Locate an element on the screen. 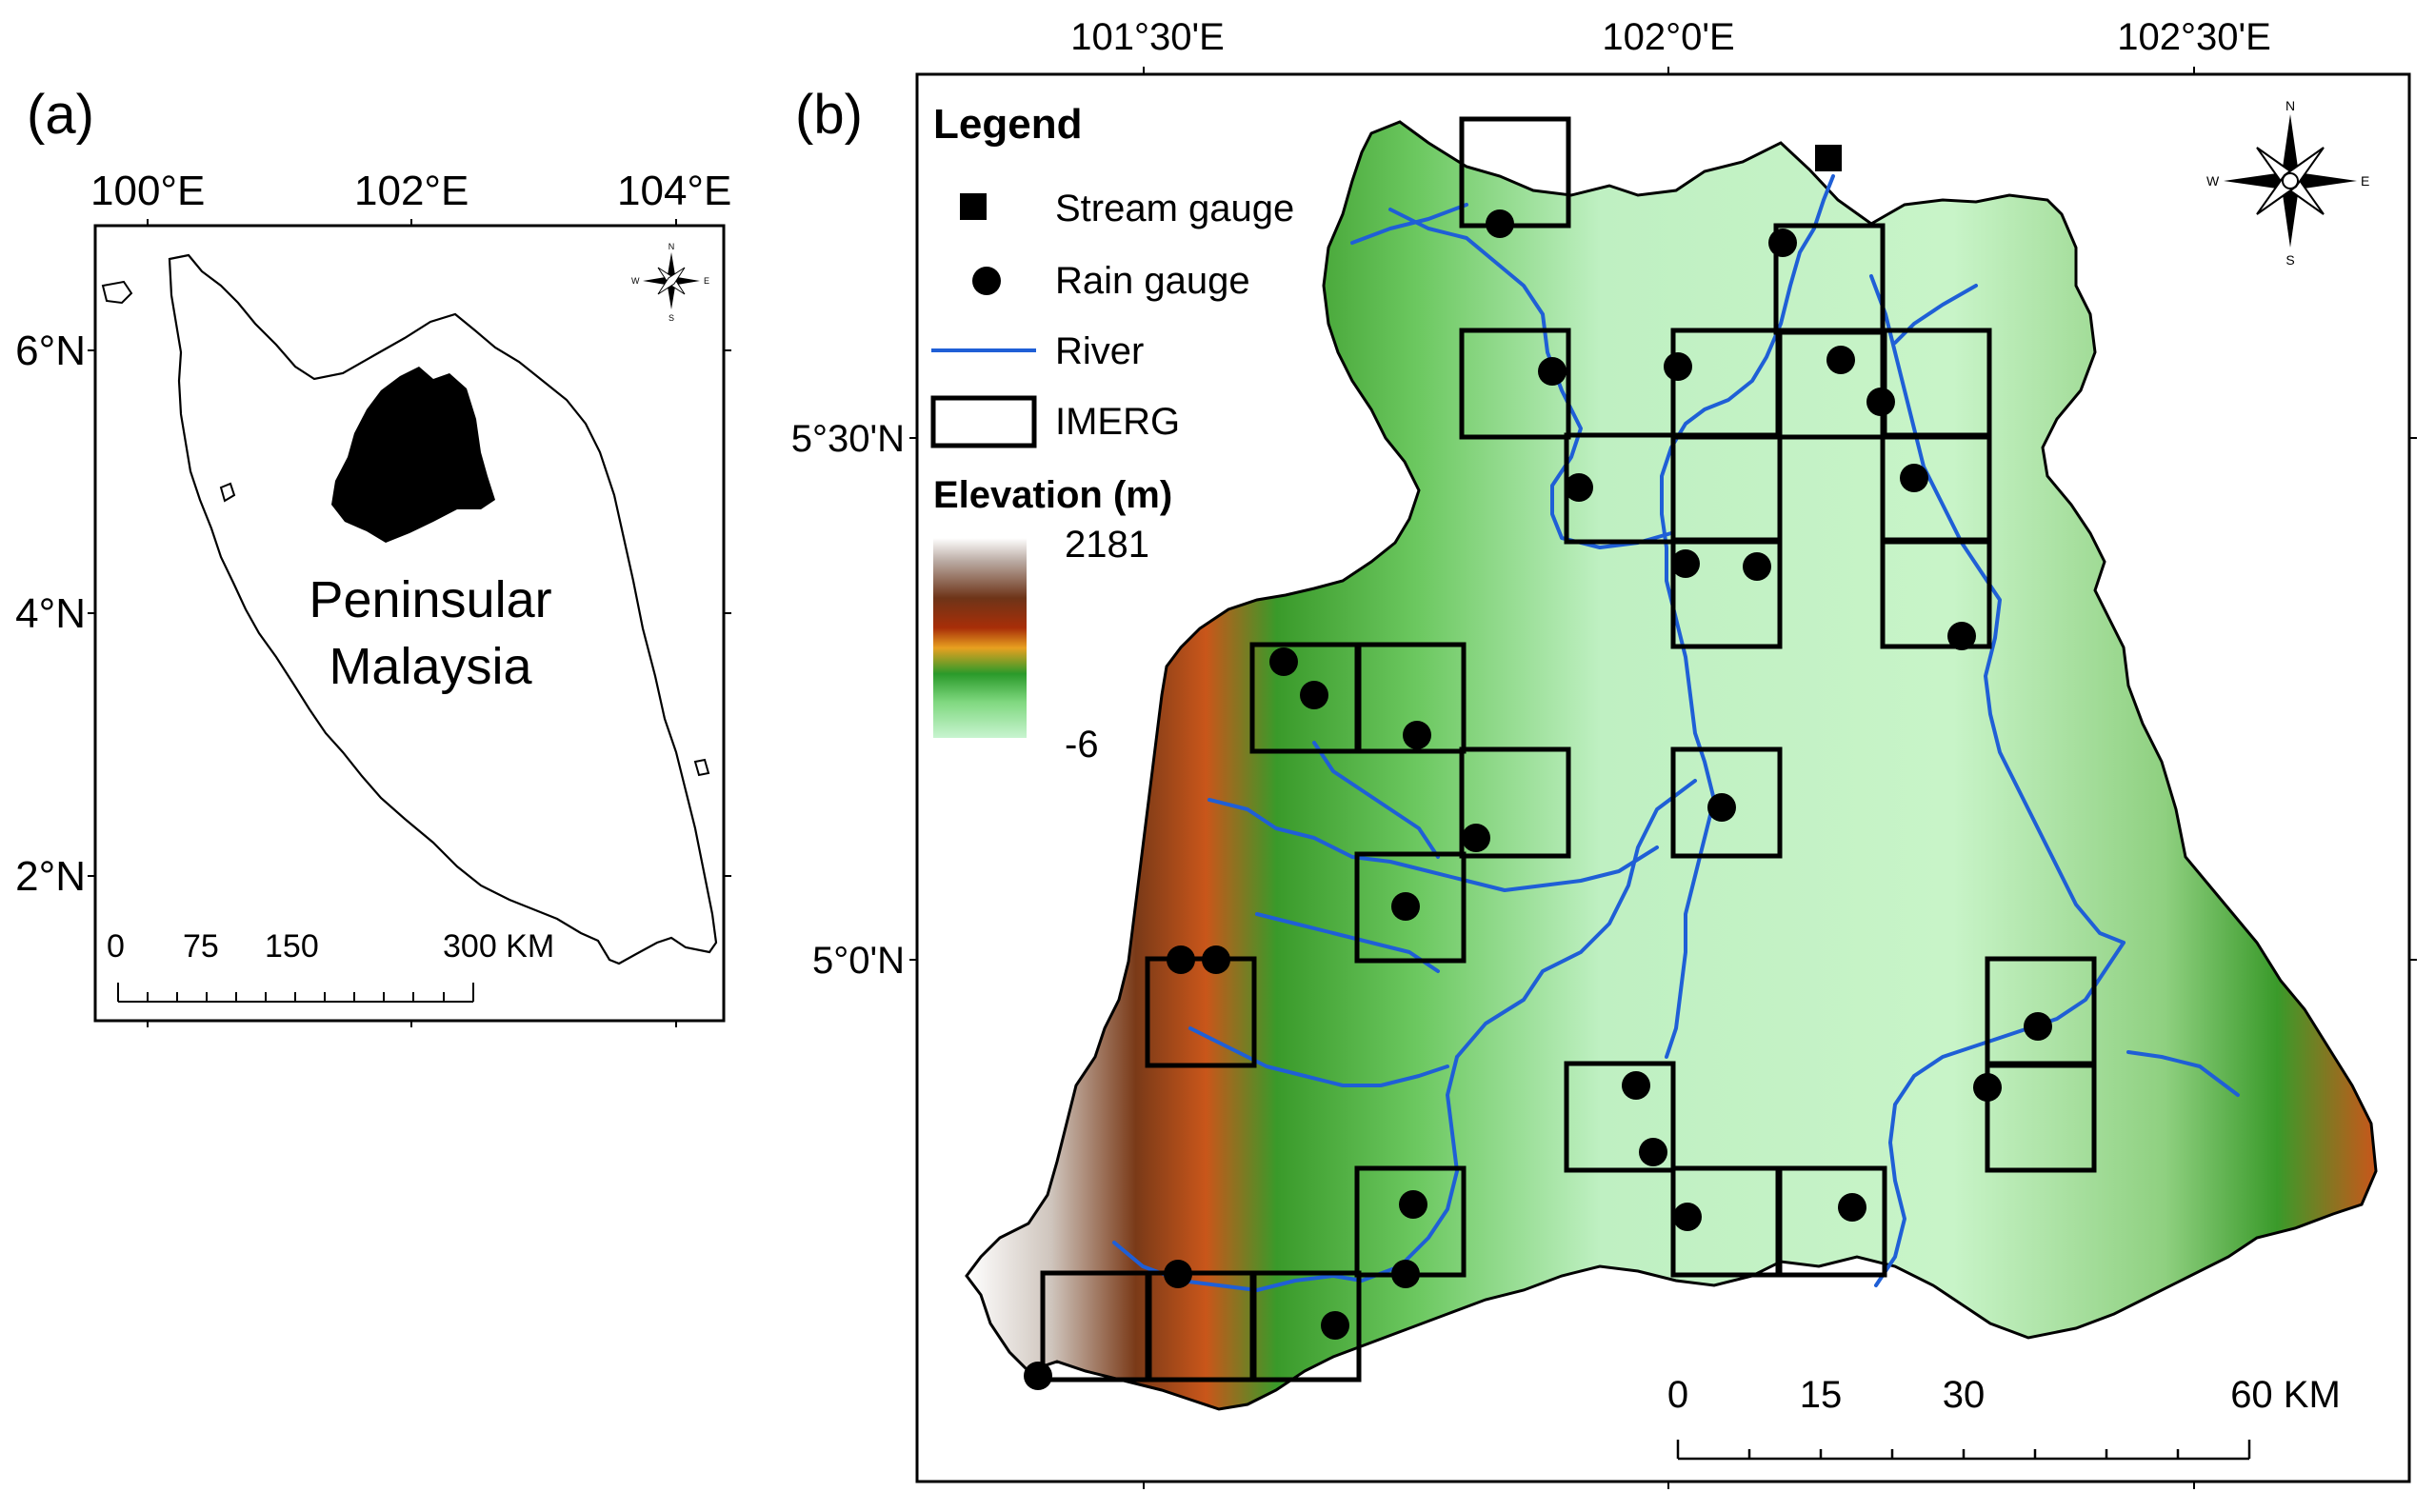 The height and width of the screenshot is (1512, 2435). river-west-main is located at coordinates (1433, 845).